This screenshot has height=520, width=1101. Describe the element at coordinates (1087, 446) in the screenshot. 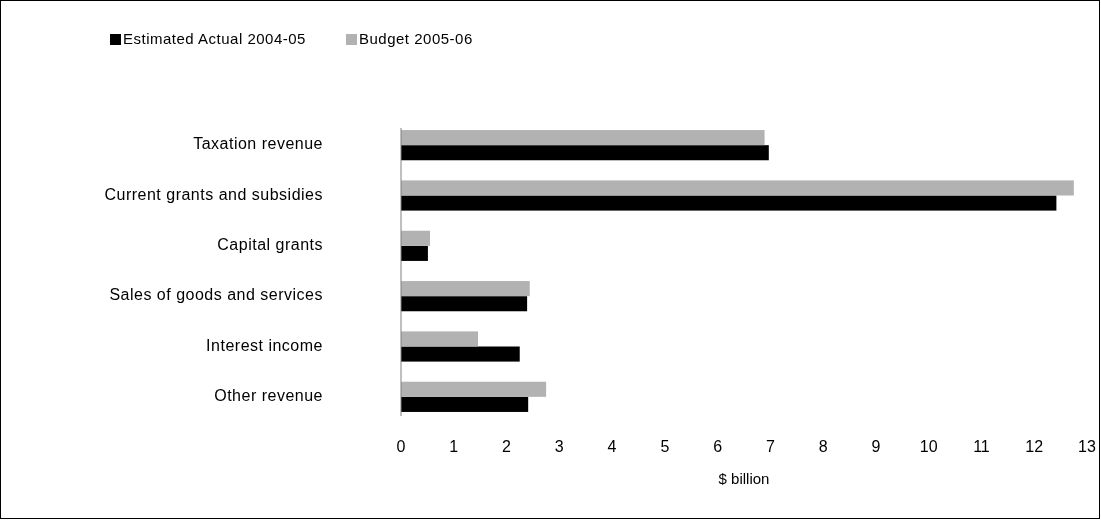

I see `x-tick-label: 13` at that location.